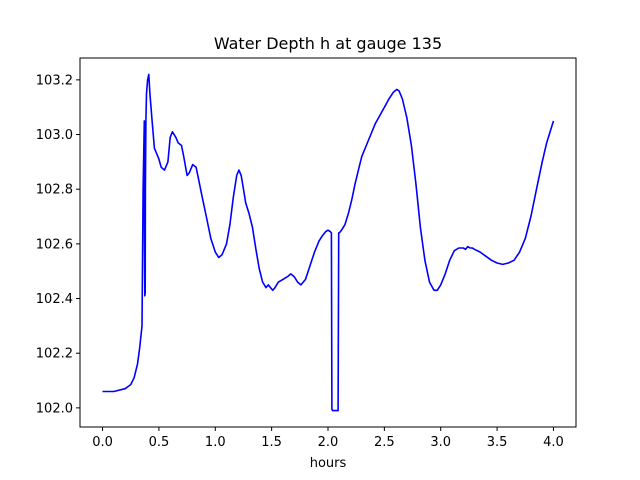 This screenshot has height=480, width=640. Describe the element at coordinates (384, 442) in the screenshot. I see `x-tick-label: 2.5` at that location.